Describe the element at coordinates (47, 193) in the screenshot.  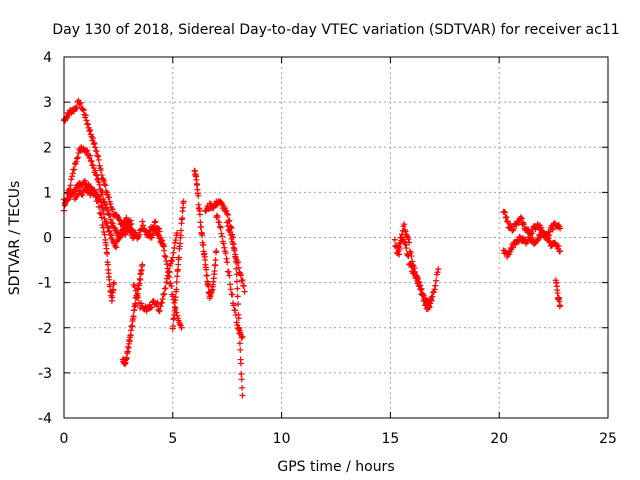
I see `y-tick-label: 1` at that location.